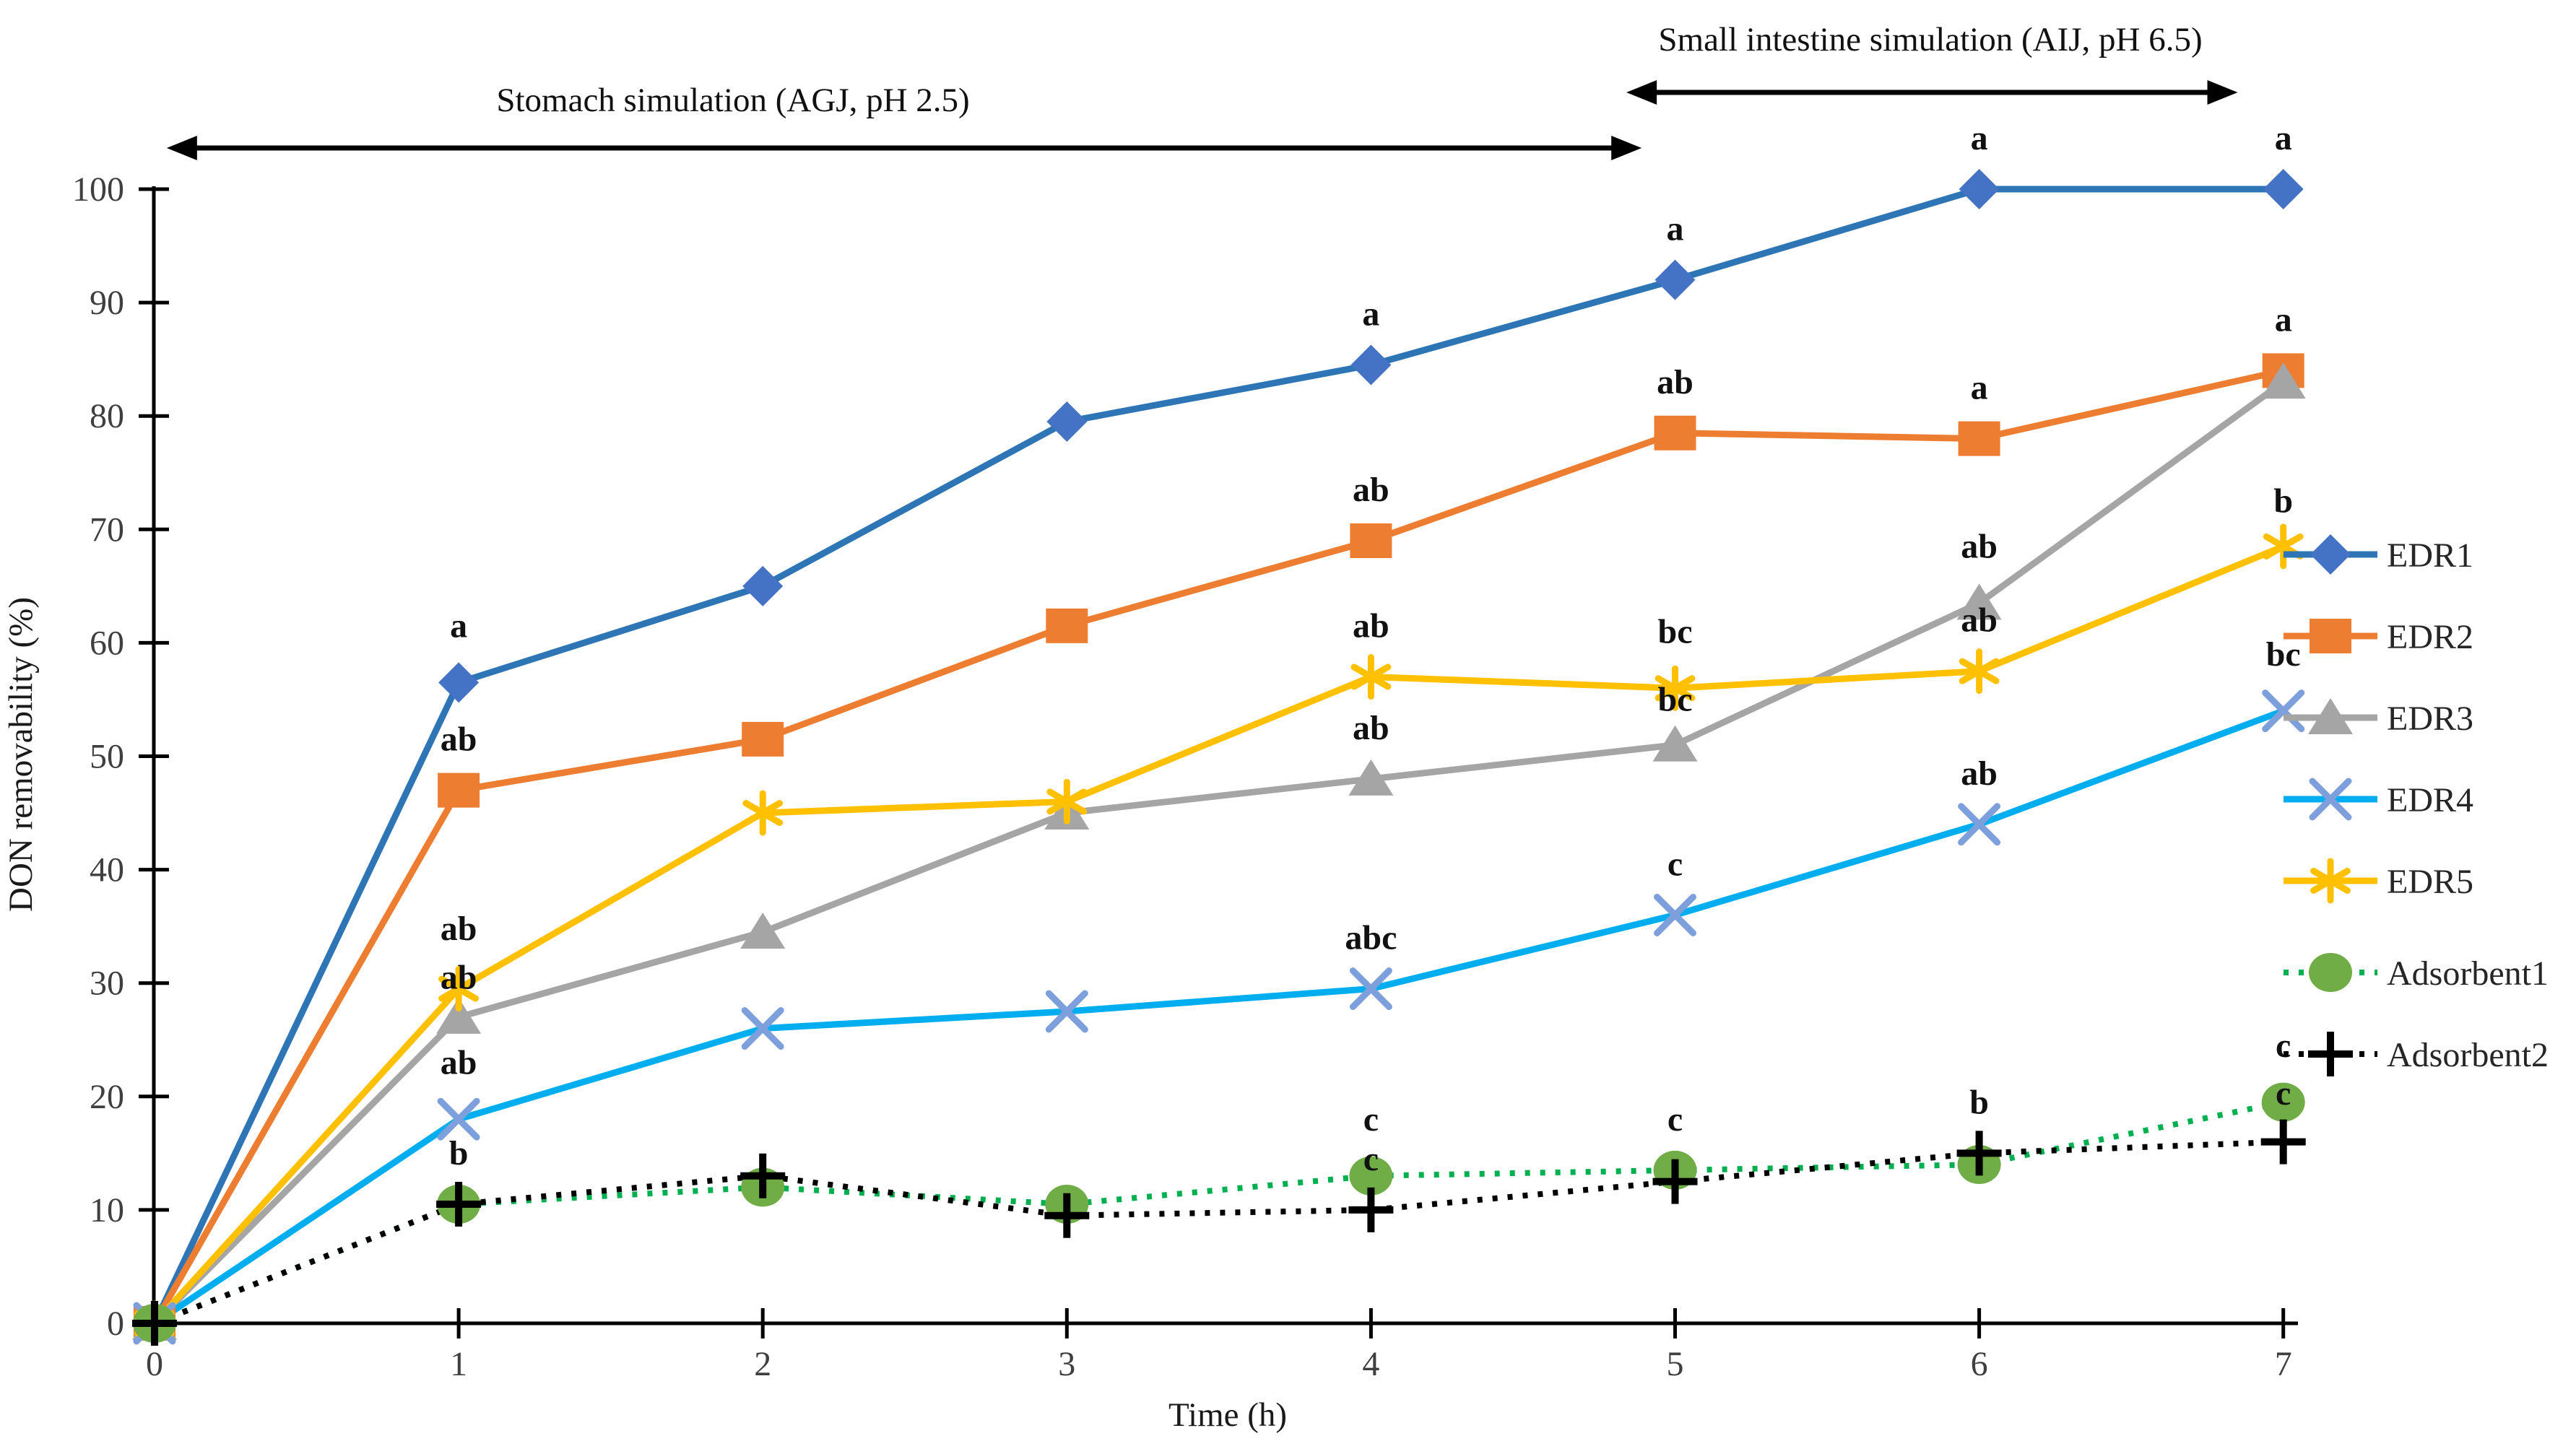 The image size is (2576, 1454). What do you see at coordinates (1066, 1364) in the screenshot?
I see `x-tick-label: 3` at bounding box center [1066, 1364].